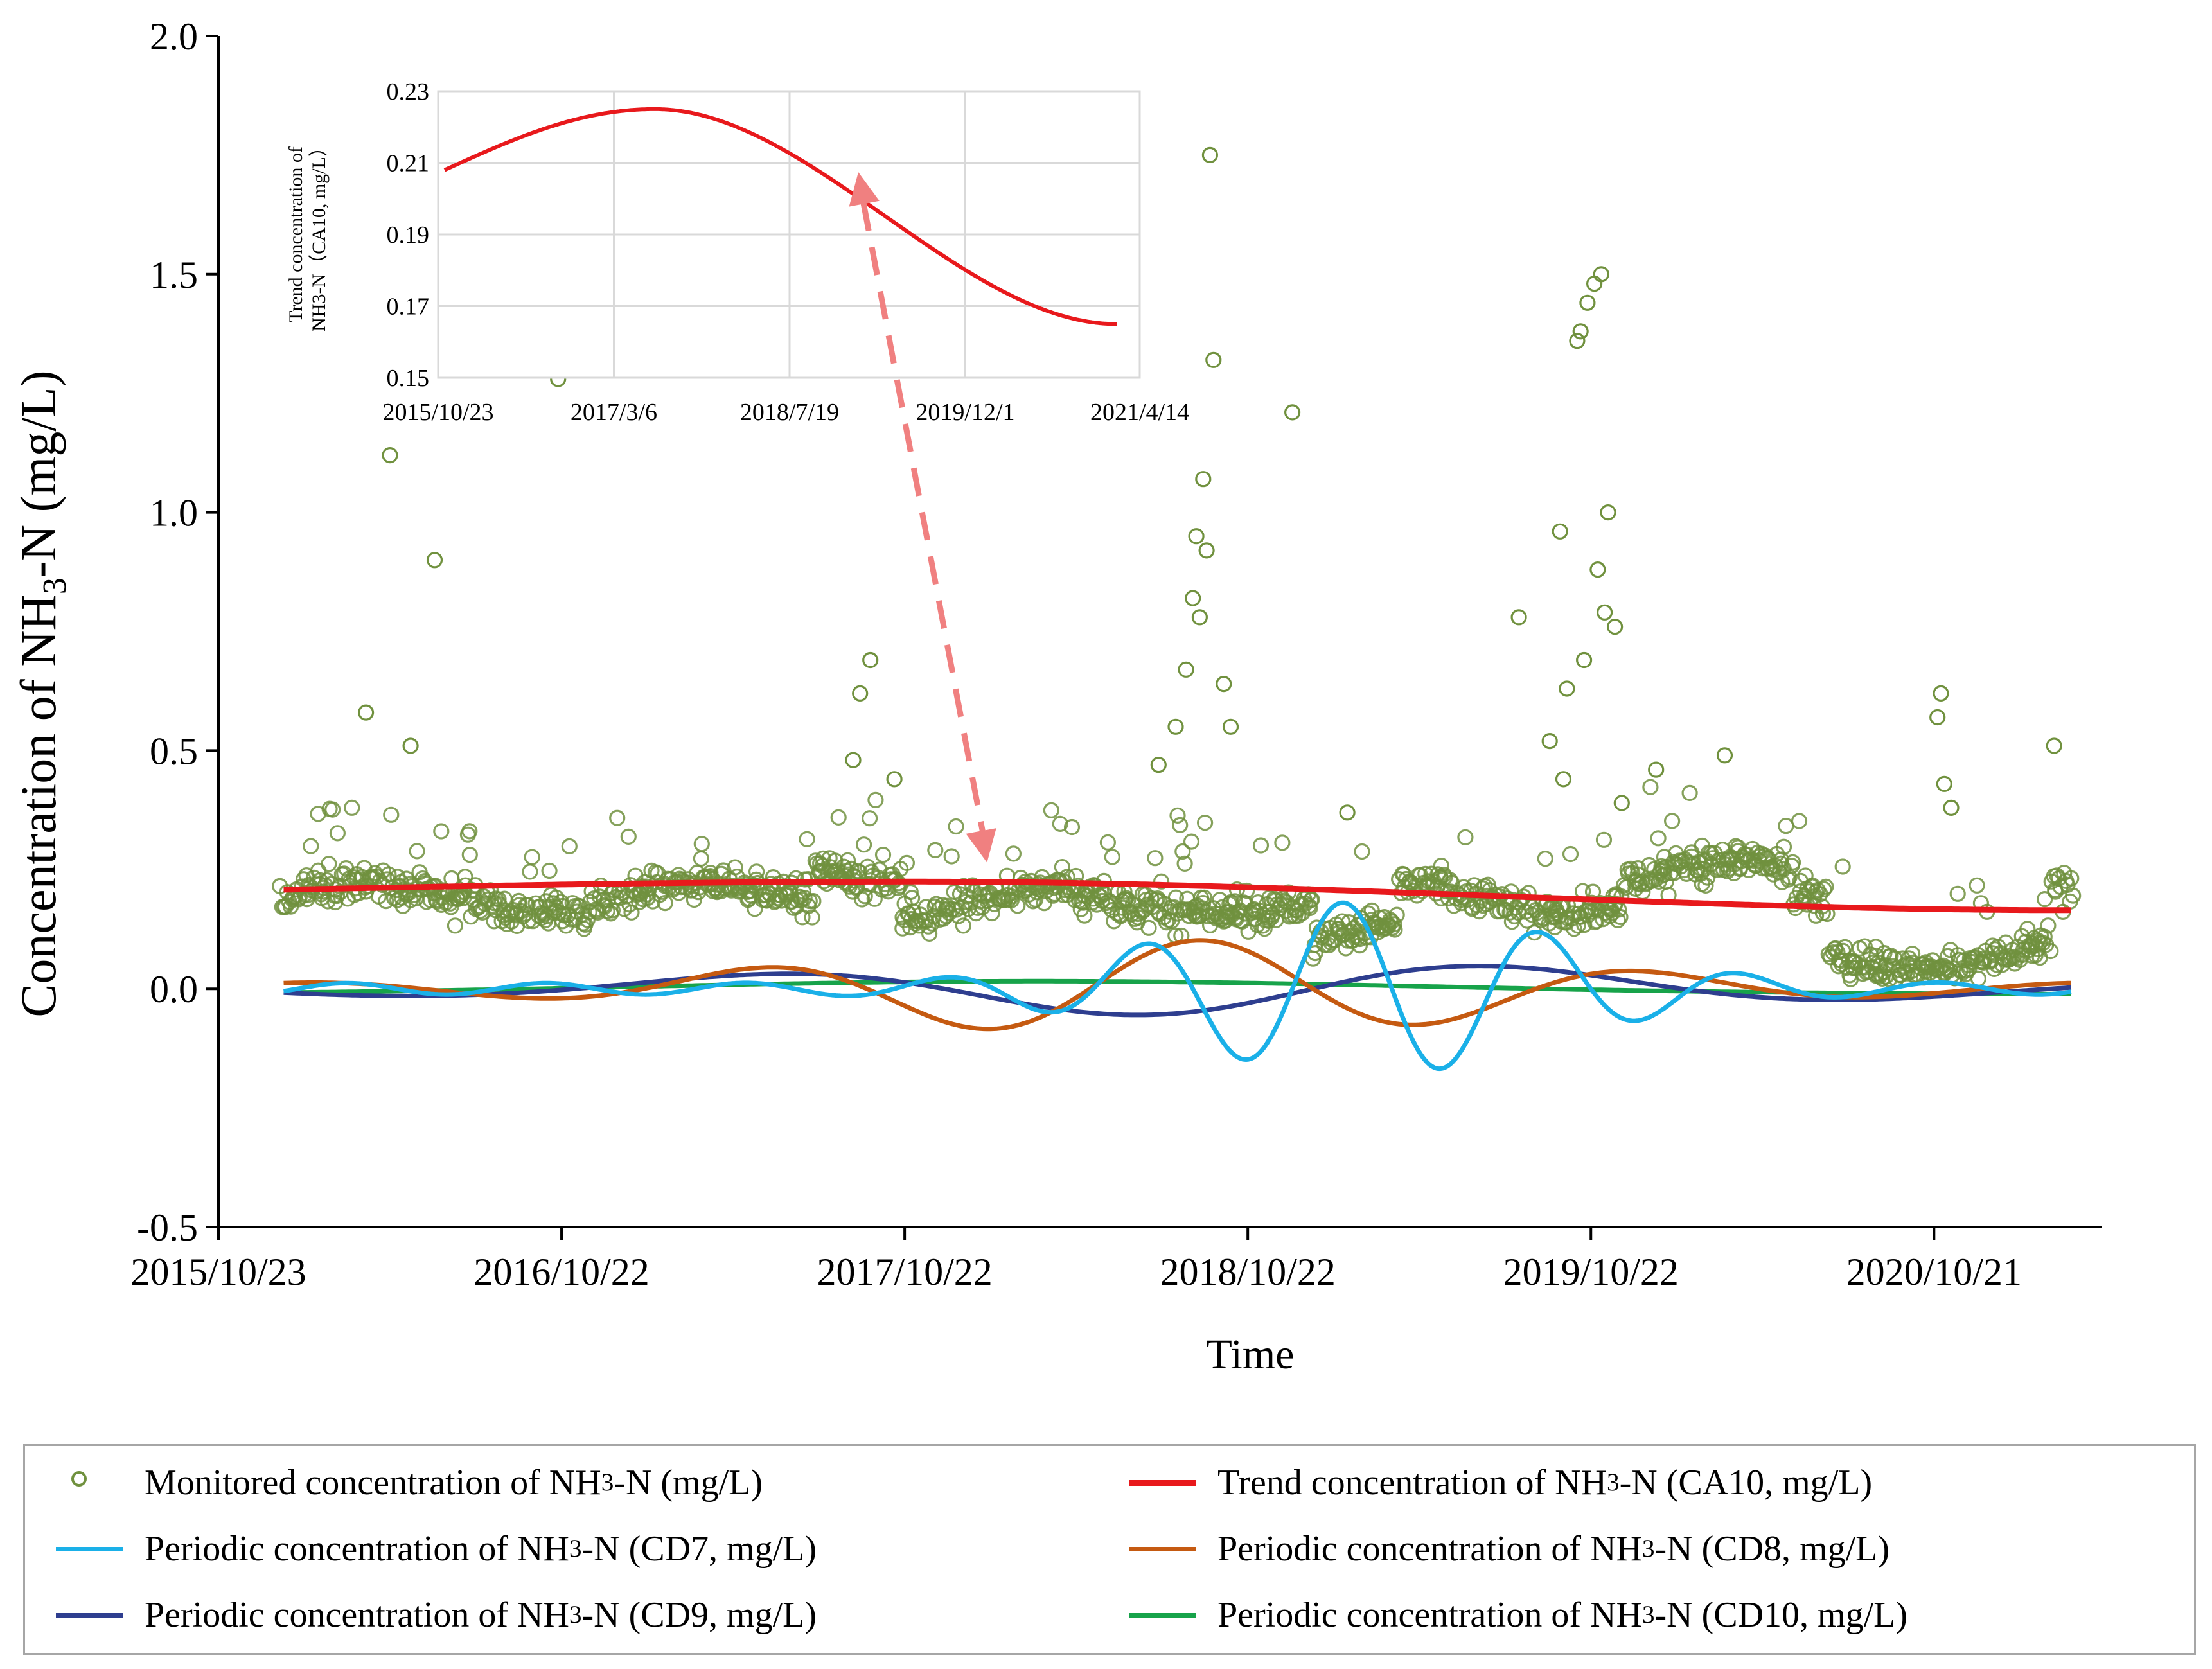  What do you see at coordinates (174, 275) in the screenshot?
I see `y-tick-label: 1.5` at bounding box center [174, 275].